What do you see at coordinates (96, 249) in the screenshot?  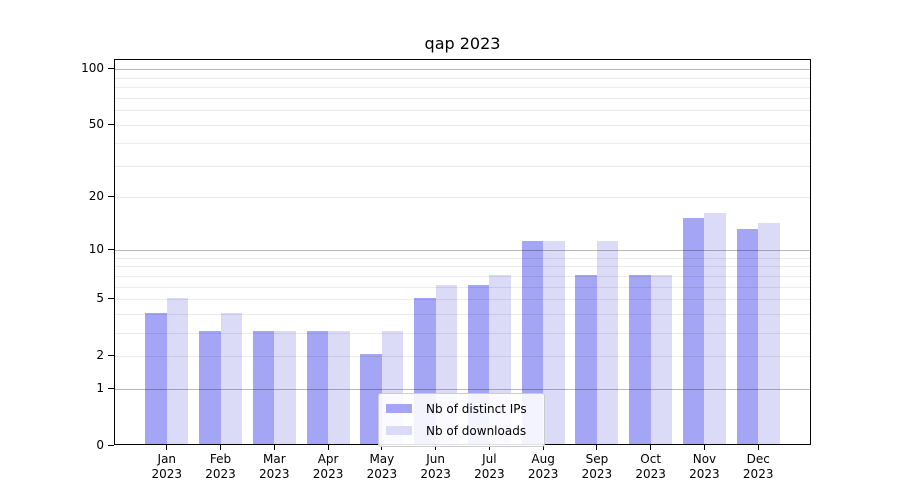 I see `y-tick-label-10: 10` at bounding box center [96, 249].